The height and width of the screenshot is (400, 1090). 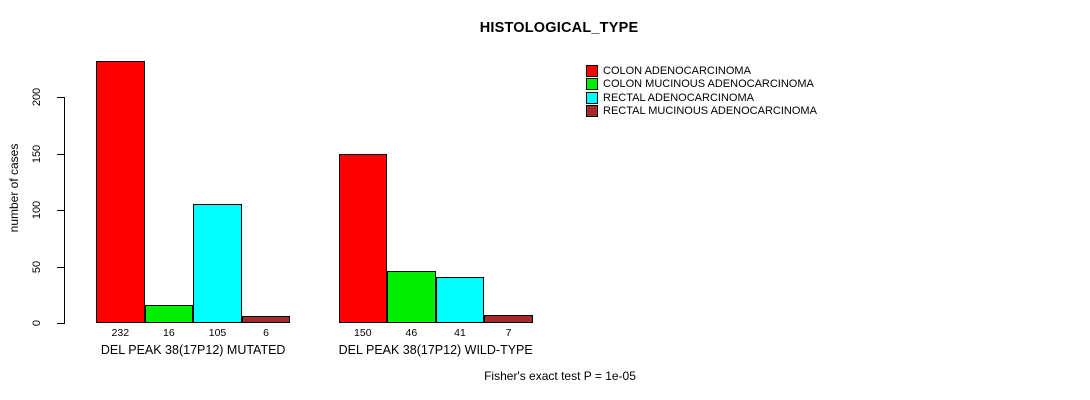 I want to click on bar-value-label: 232, so click(x=120, y=333).